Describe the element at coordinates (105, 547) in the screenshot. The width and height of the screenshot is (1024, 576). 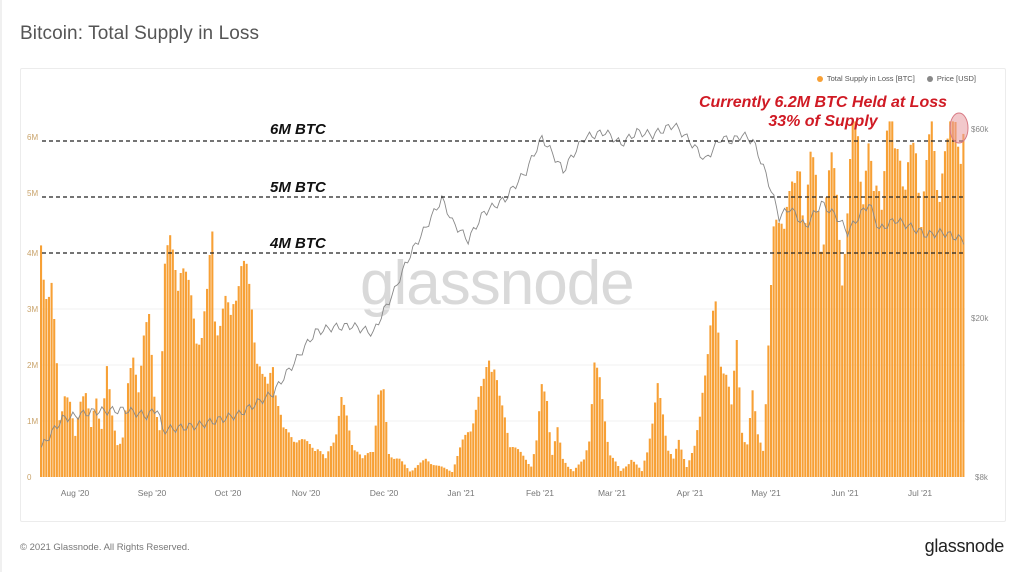
I see `footer-copyright: © 2021 Glassnode. All Rights Reserved.` at that location.